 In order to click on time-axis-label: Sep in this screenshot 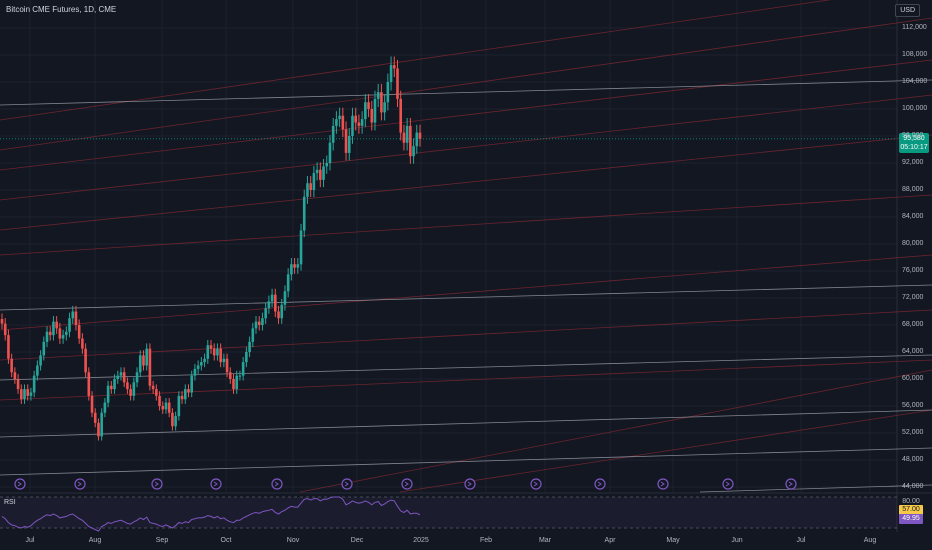, I will do `click(162, 540)`.